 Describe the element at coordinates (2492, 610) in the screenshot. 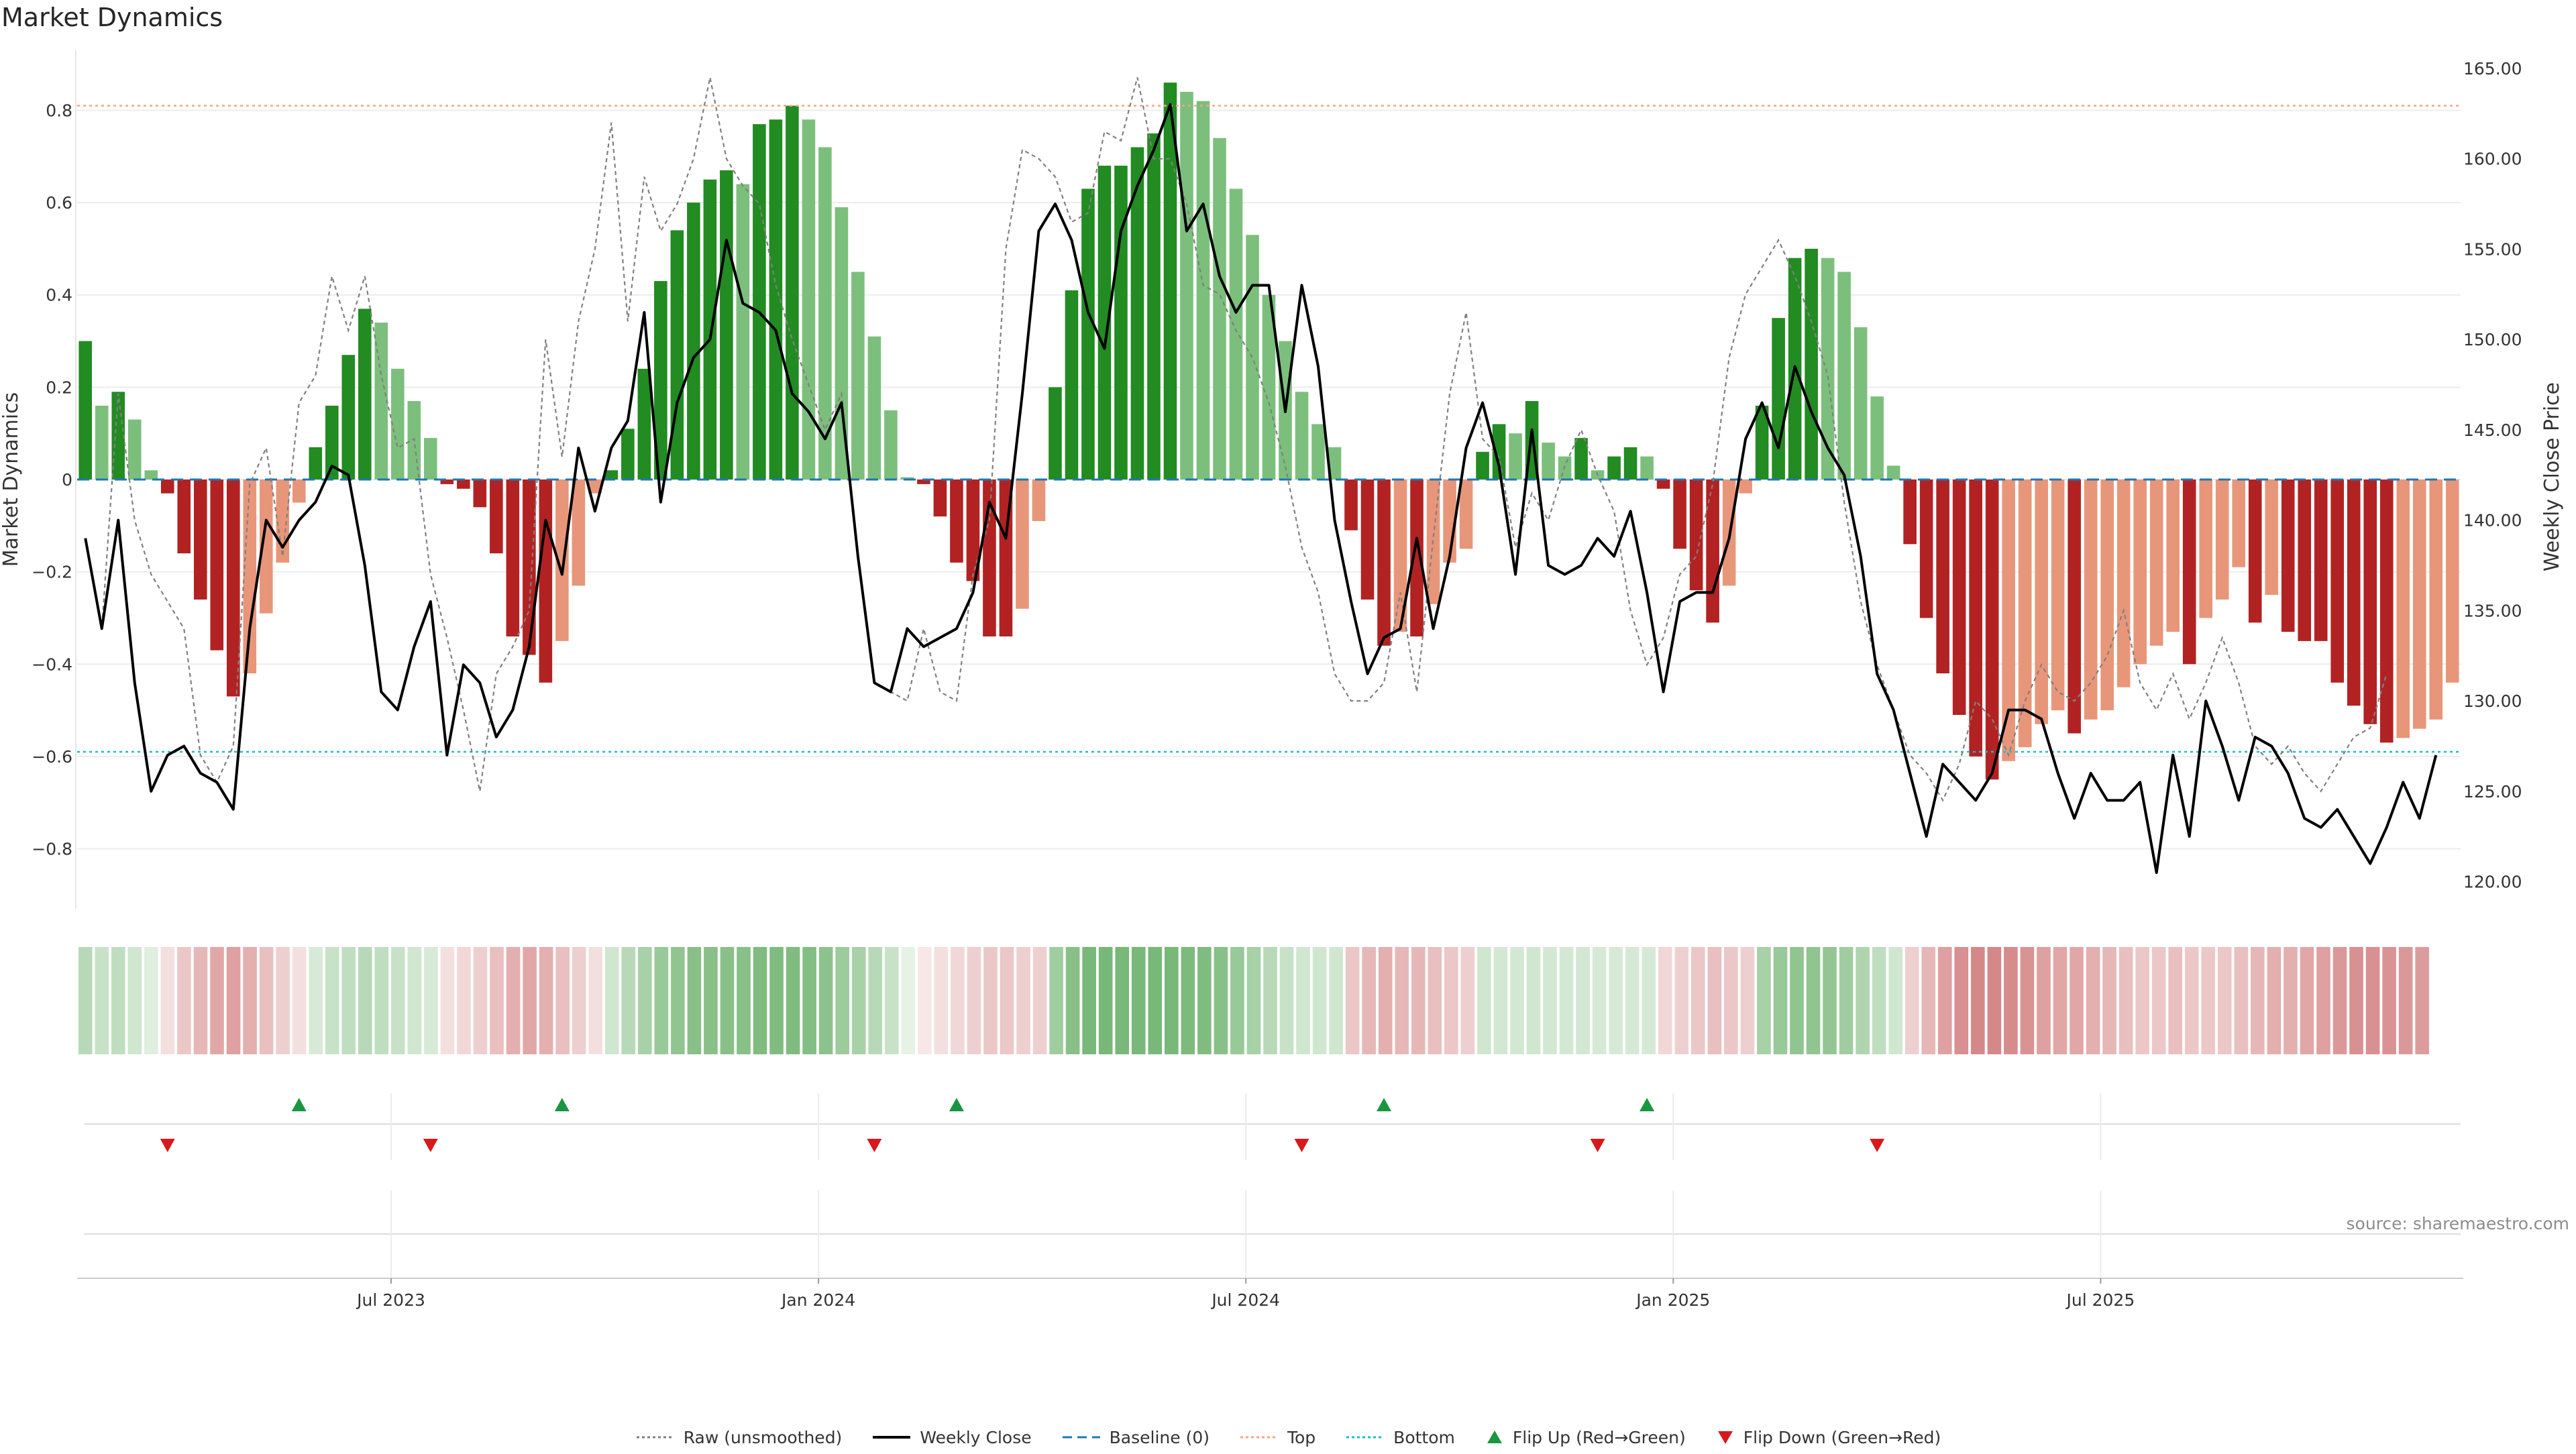

I see `y-tick-right: 135.00` at that location.